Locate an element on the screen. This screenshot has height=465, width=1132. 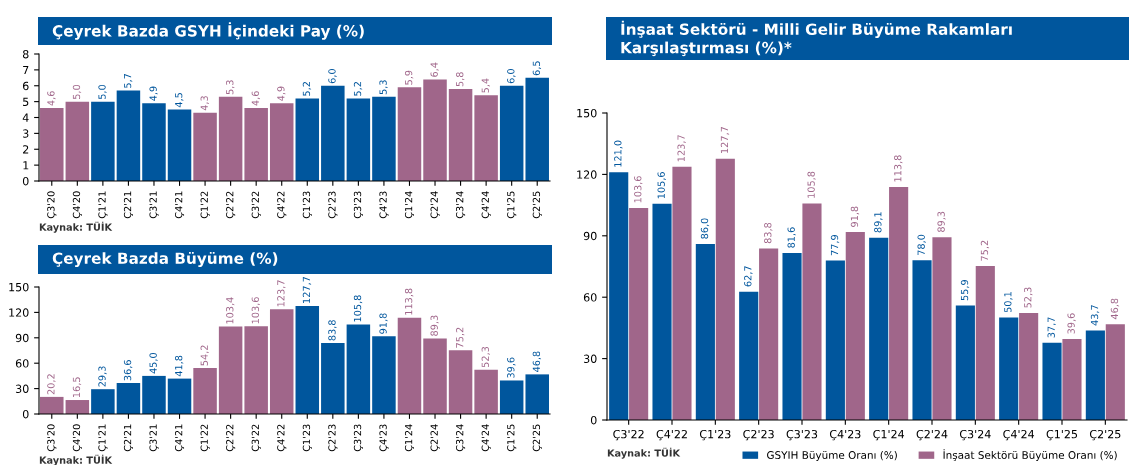
data-label: 123,7 is located at coordinates (681, 148).